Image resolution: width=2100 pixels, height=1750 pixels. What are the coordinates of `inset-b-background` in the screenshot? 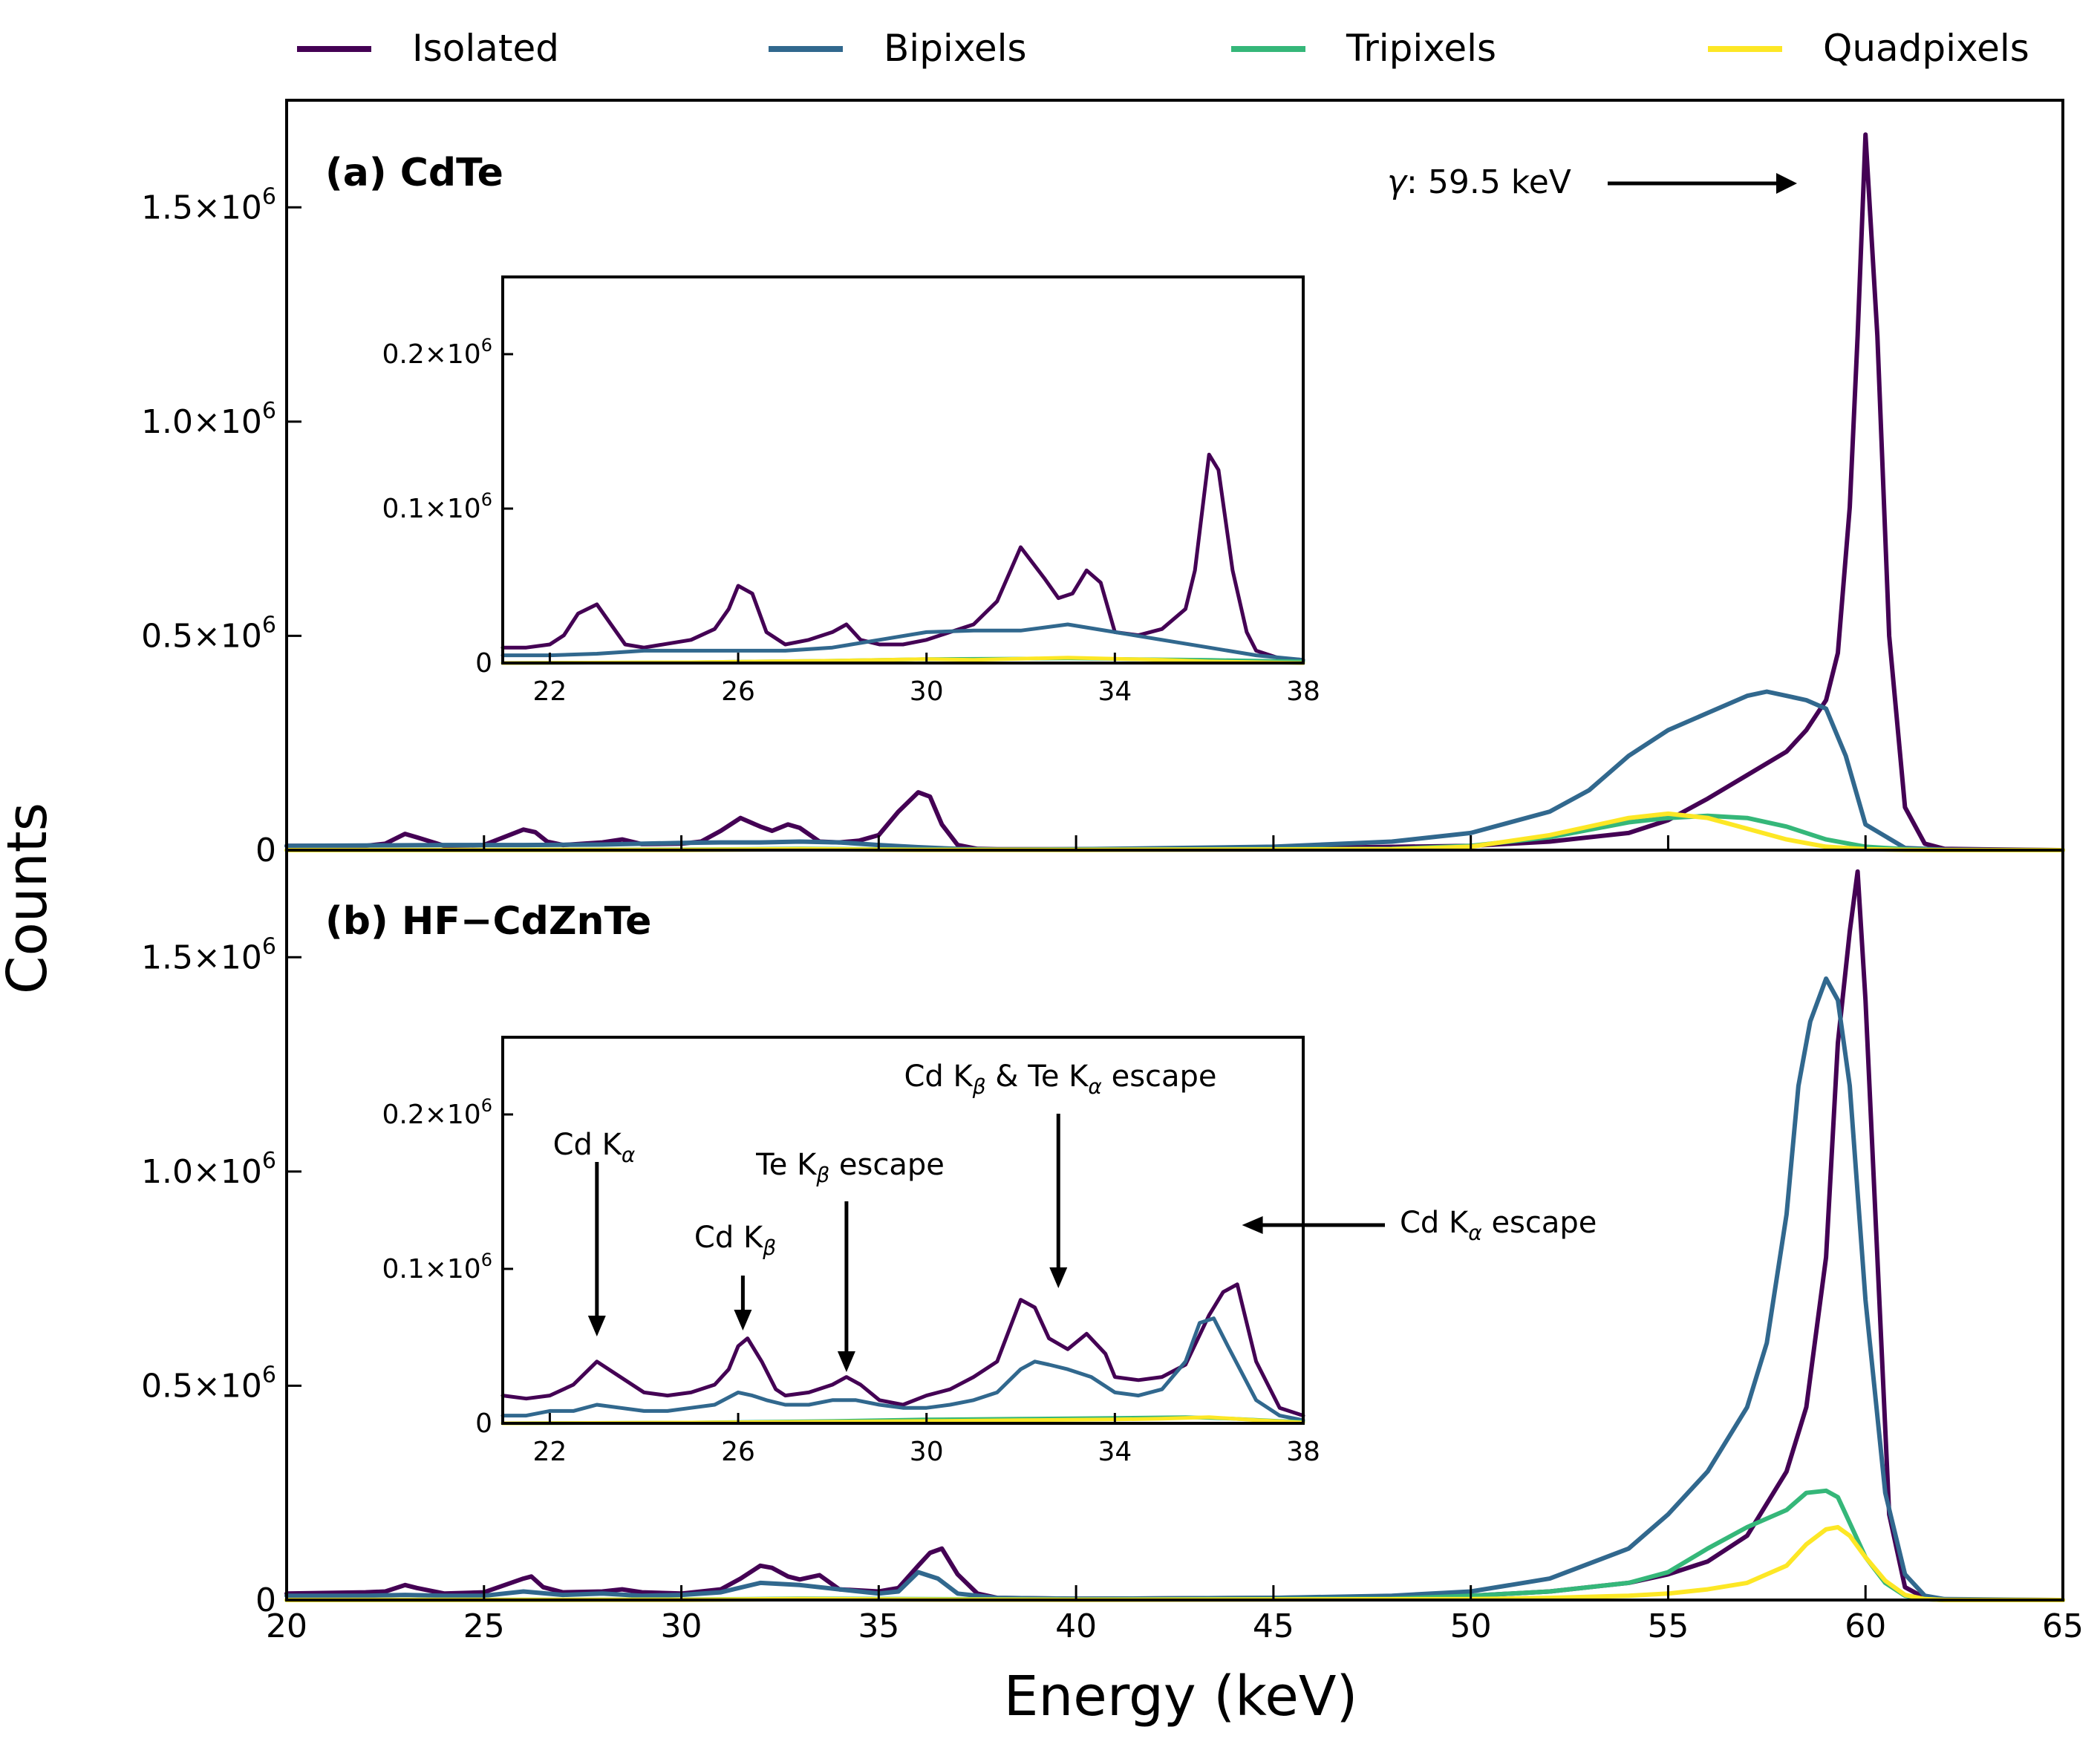 It's located at (903, 1230).